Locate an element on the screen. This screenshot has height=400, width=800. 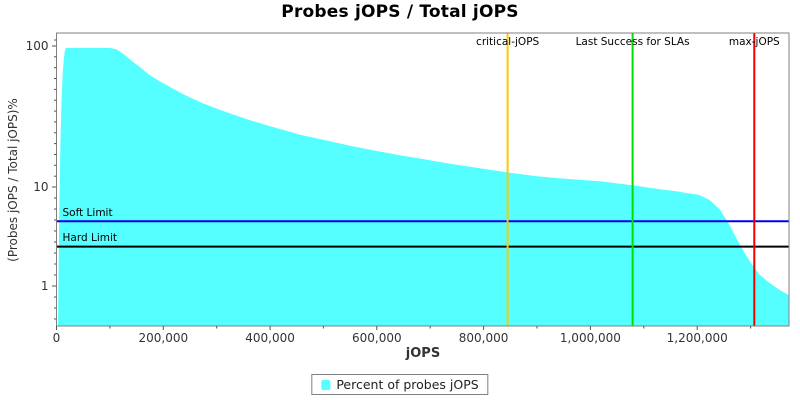
x-tick-label: 0 is located at coordinates (57, 338).